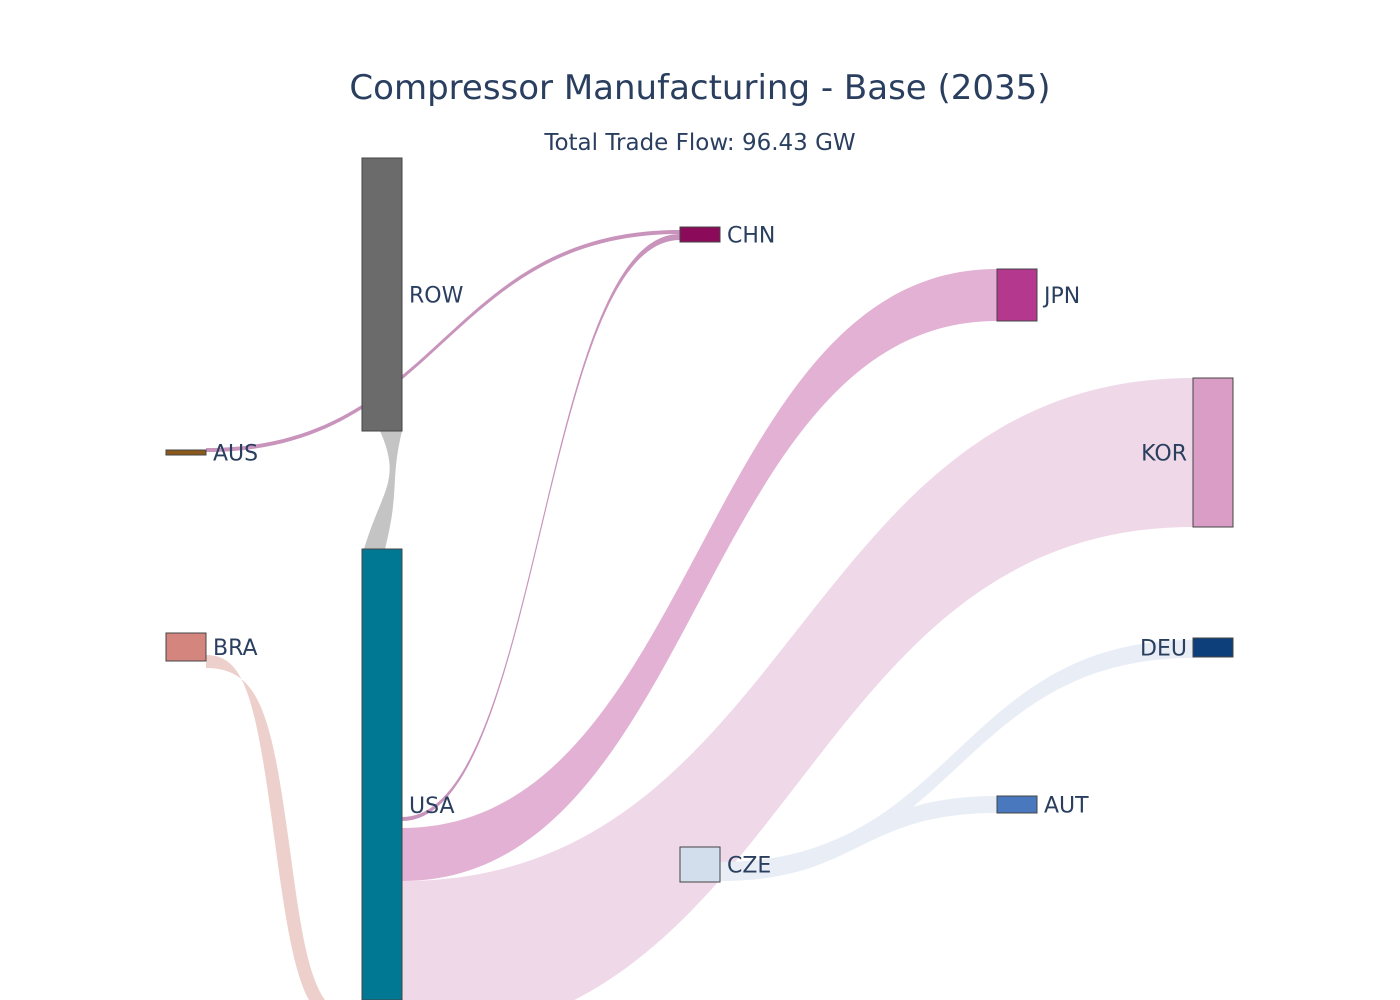 The image size is (1400, 1000). I want to click on link-row-usa: ROW → USA: 6.8 GW, so click(383, 490).